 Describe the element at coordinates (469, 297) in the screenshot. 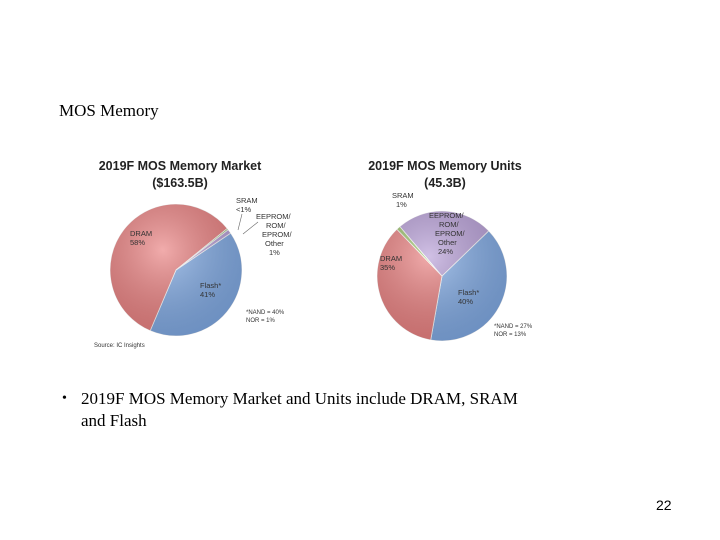

I see `chart2-label-flash: Flash* 40%` at that location.